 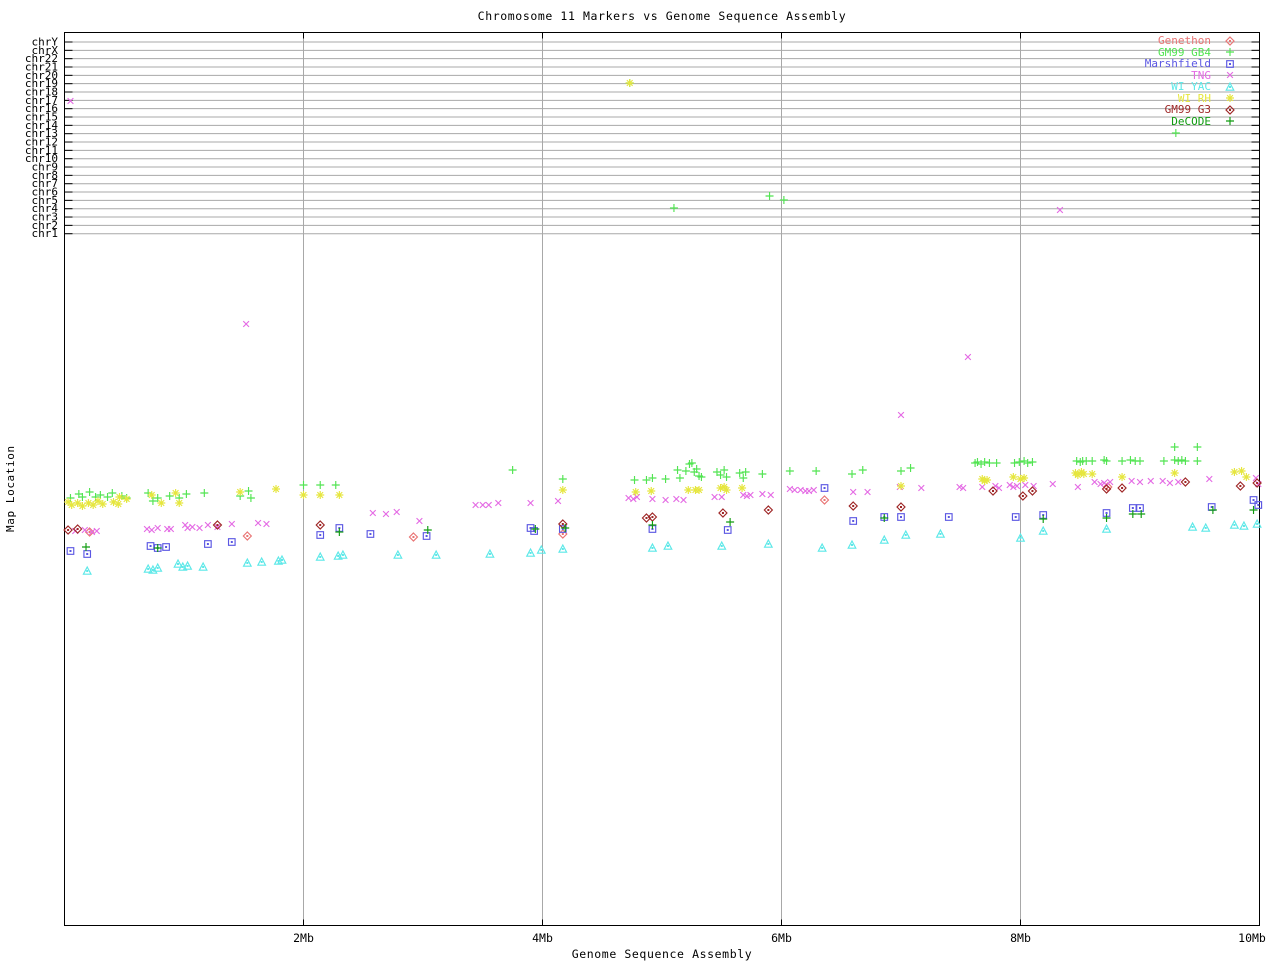 What do you see at coordinates (1192, 98) in the screenshot?
I see `legend-item-wi-rh: WI RH` at bounding box center [1192, 98].